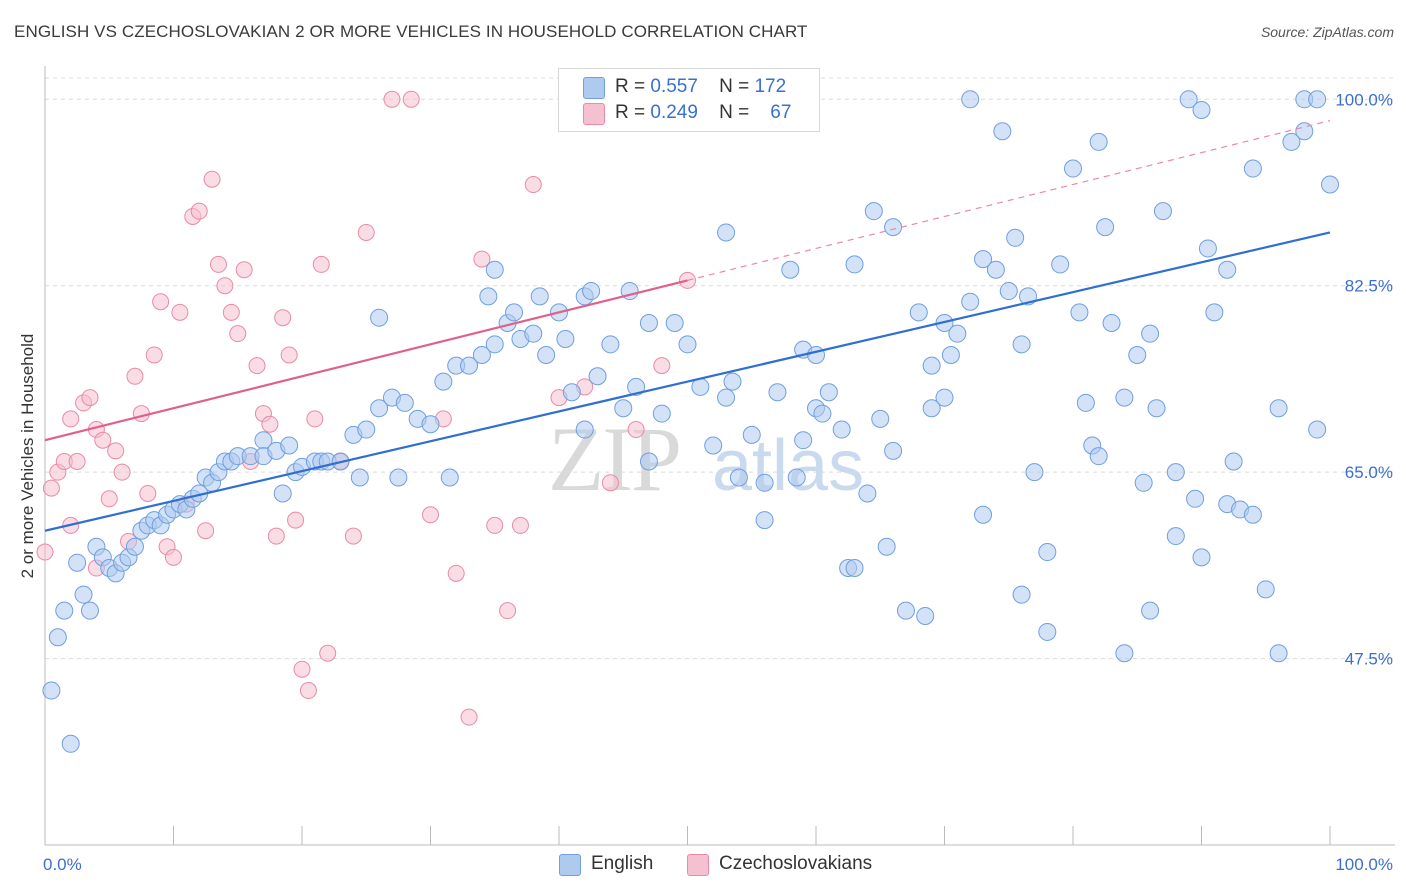  I want to click on legend-r-value-czech: 0.249, so click(674, 112).